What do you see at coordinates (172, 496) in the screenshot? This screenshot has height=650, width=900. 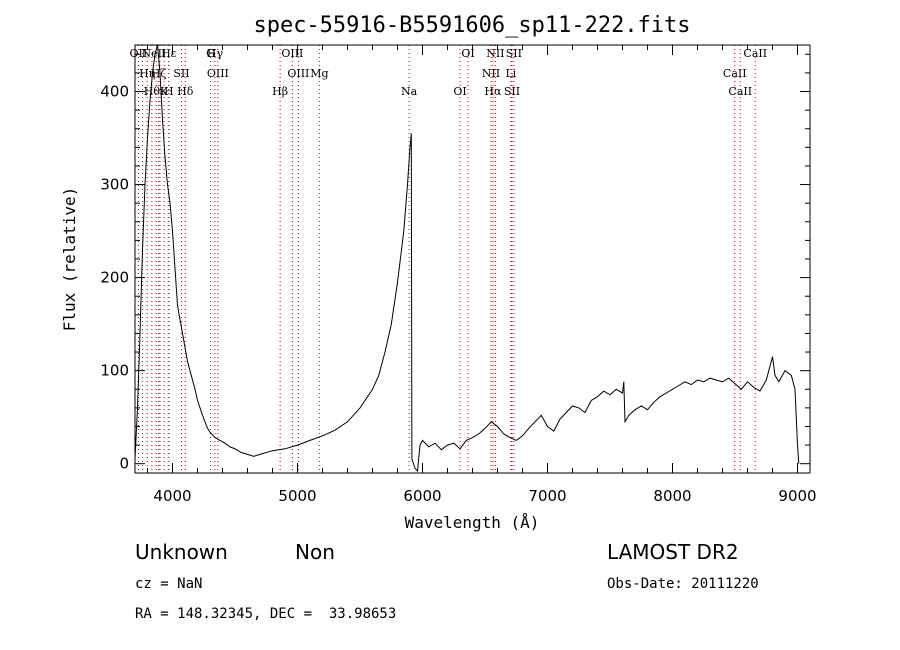 I see `x-tick-label: 4000` at bounding box center [172, 496].